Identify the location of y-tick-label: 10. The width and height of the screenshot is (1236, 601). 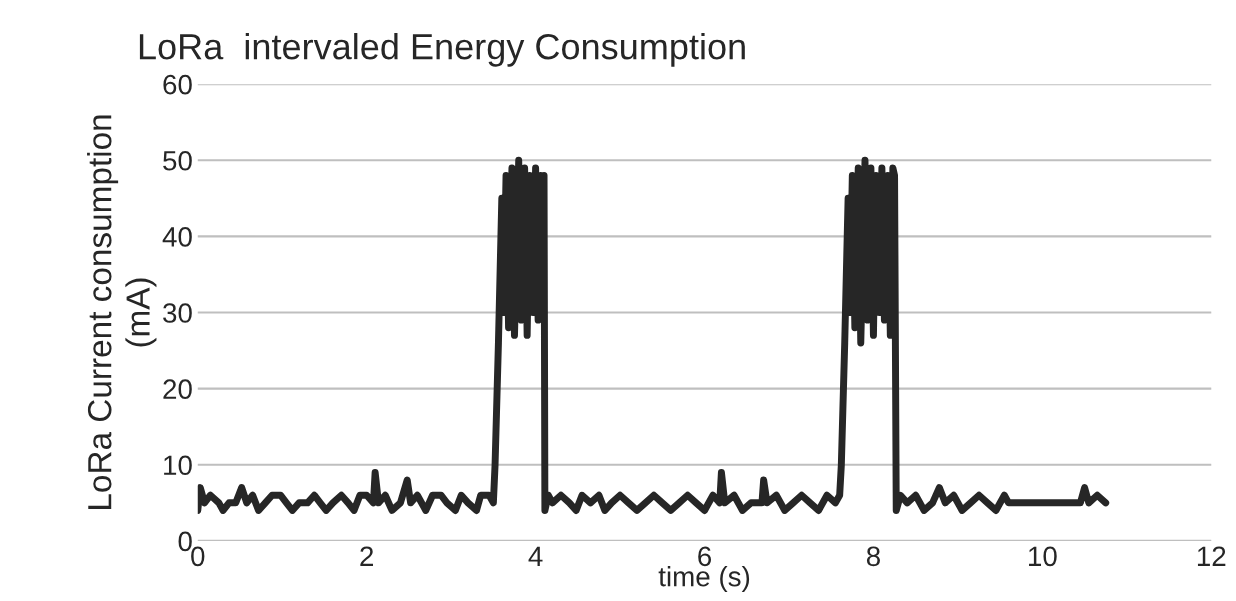
(178, 465).